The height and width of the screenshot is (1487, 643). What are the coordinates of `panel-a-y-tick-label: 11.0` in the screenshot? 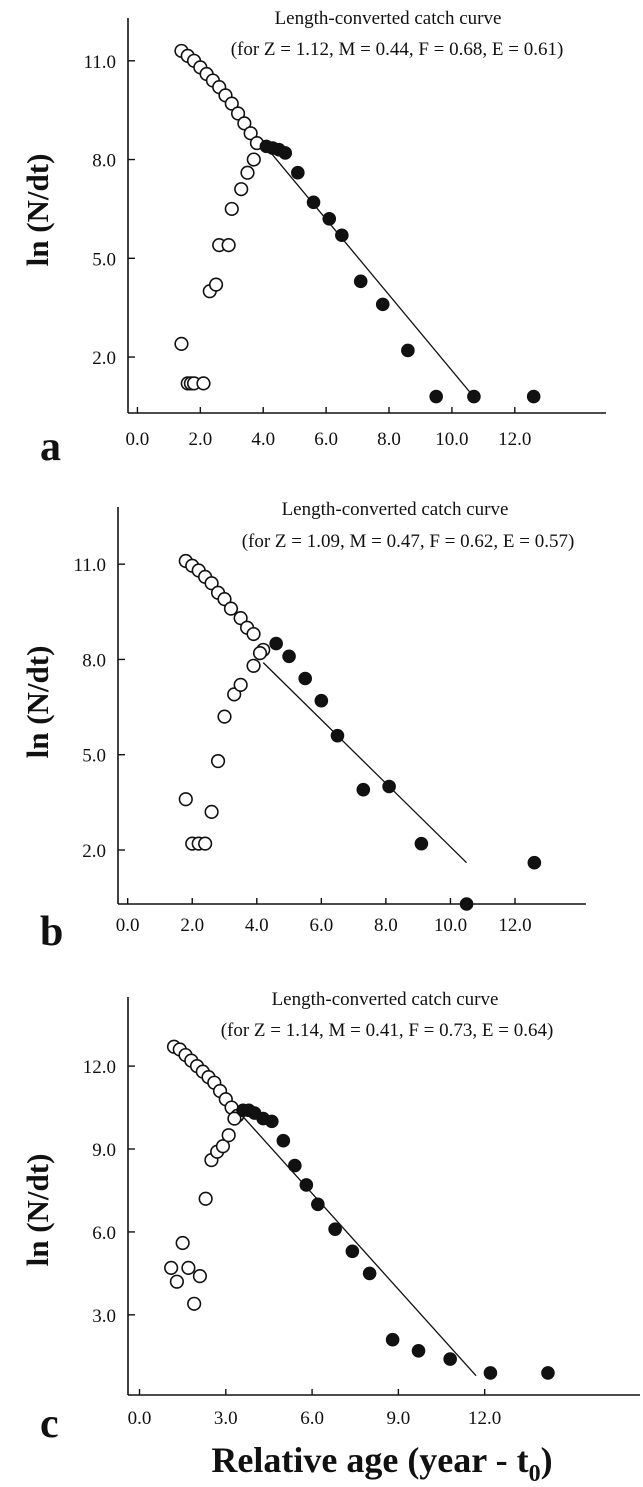 It's located at (99, 62).